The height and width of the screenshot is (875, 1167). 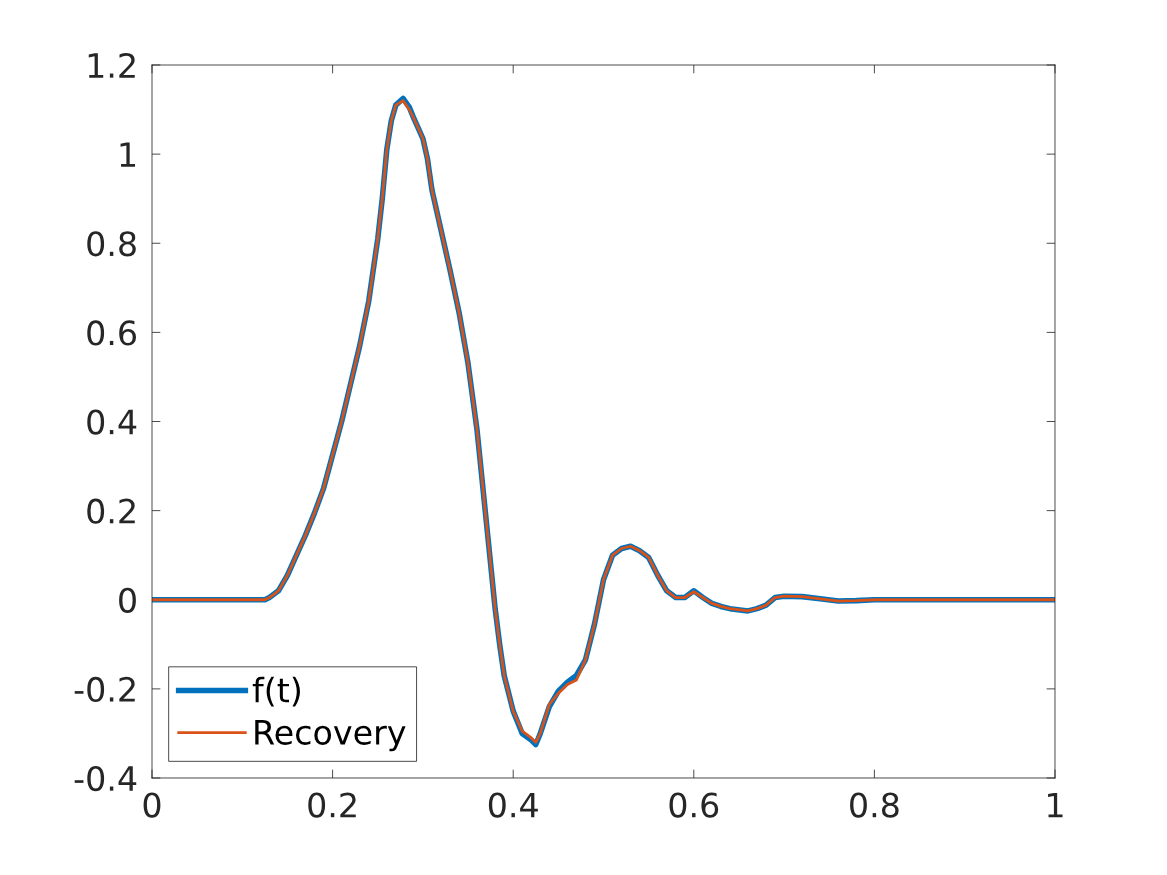 What do you see at coordinates (128, 154) in the screenshot?
I see `y-tick-label: 1` at bounding box center [128, 154].